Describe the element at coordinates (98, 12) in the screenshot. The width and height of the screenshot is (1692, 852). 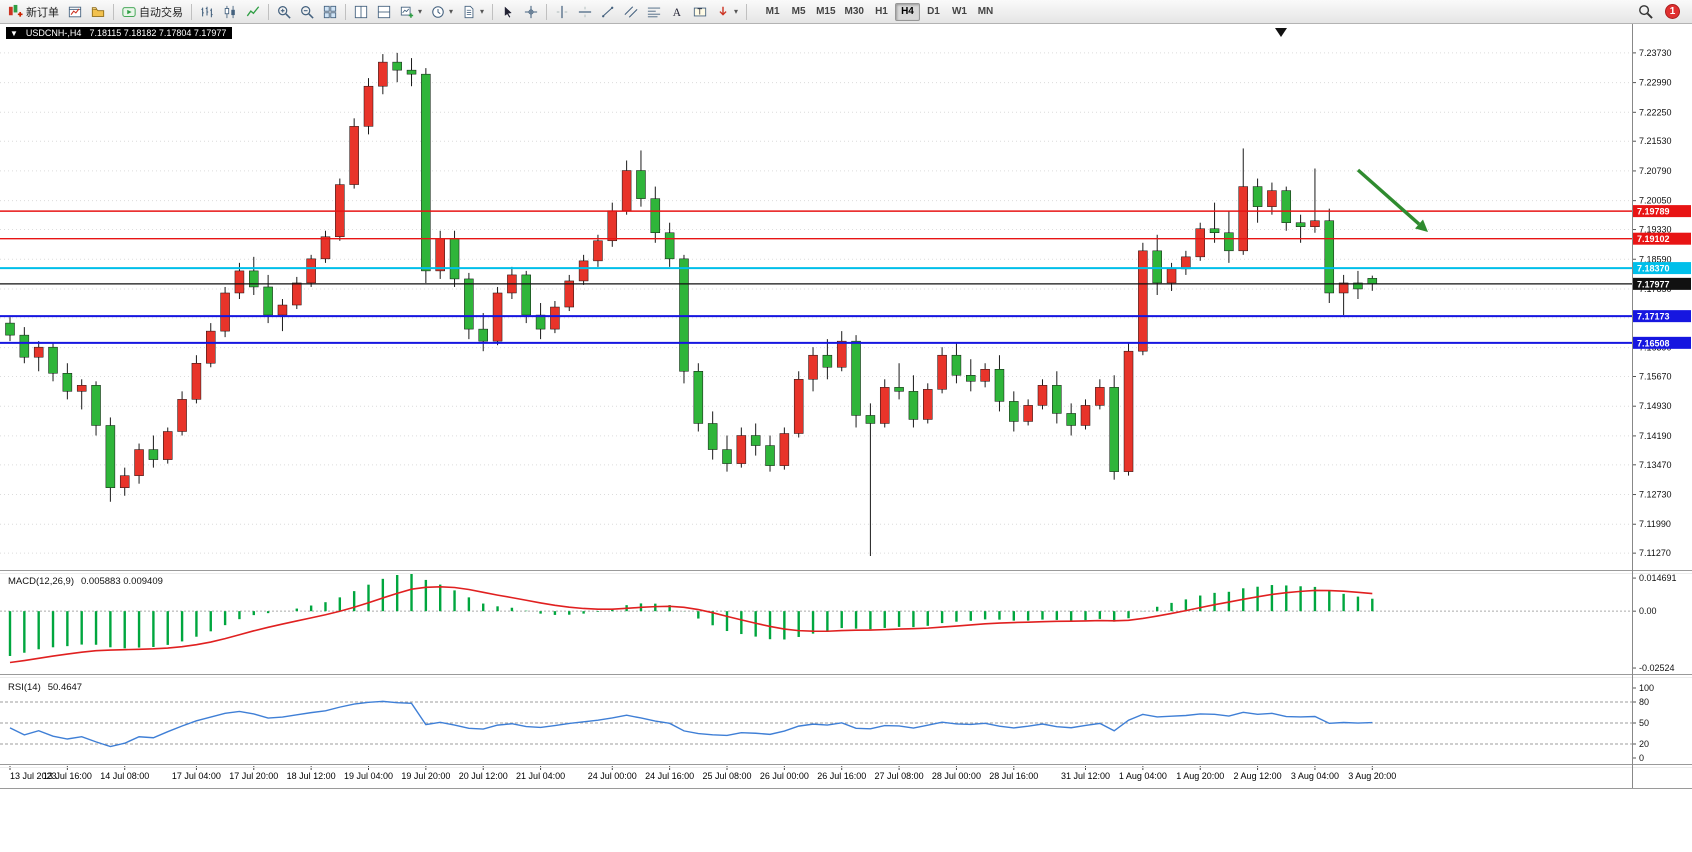
I see `profiles-button` at that location.